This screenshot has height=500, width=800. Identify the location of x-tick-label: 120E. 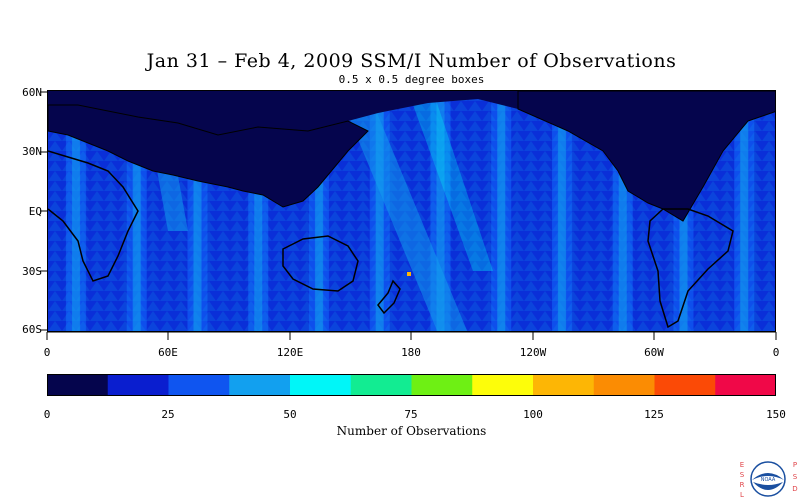
(290, 352).